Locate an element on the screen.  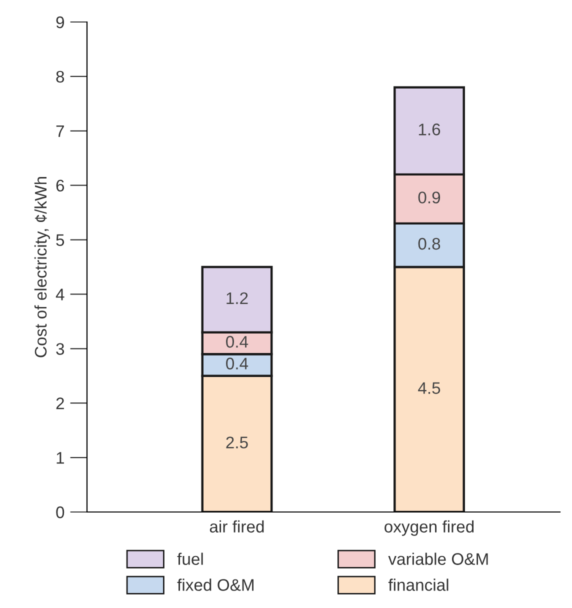
legend-label: fixed O&M is located at coordinates (215, 584).